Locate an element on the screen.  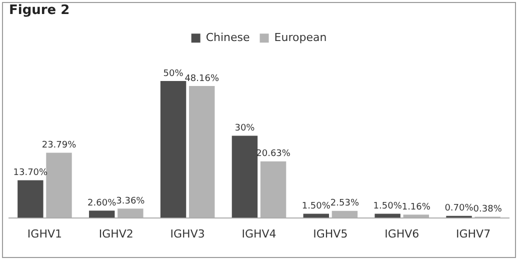
data-label: 48.16% is located at coordinates (202, 79).